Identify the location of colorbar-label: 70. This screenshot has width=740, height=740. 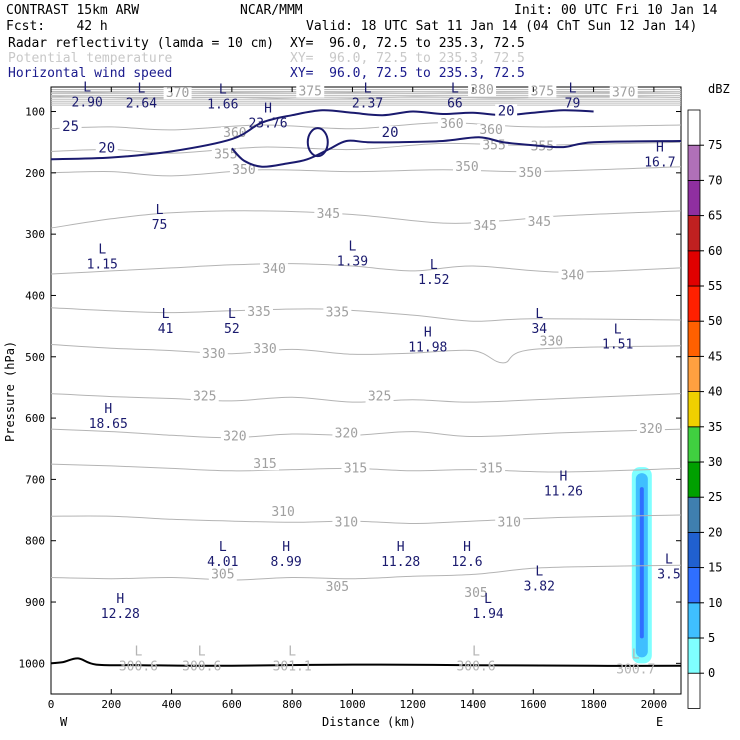
(715, 180).